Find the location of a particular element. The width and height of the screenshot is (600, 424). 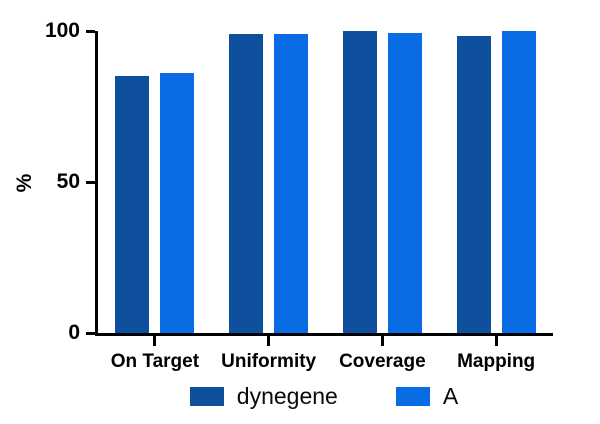

legend-label: dynegene is located at coordinates (287, 396).